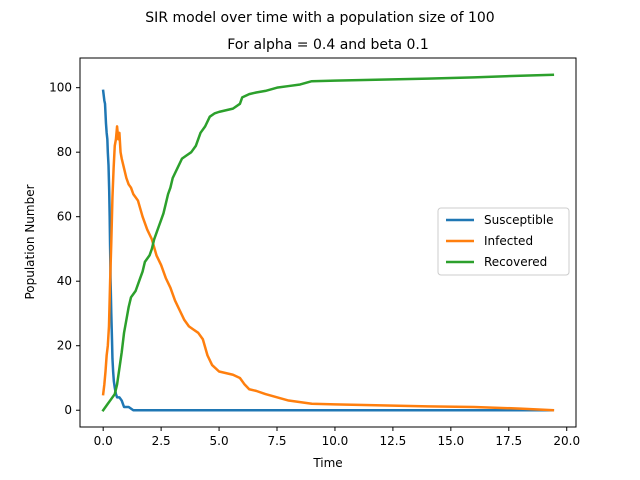  What do you see at coordinates (161, 441) in the screenshot?
I see `x-tick-label: 2.5` at bounding box center [161, 441].